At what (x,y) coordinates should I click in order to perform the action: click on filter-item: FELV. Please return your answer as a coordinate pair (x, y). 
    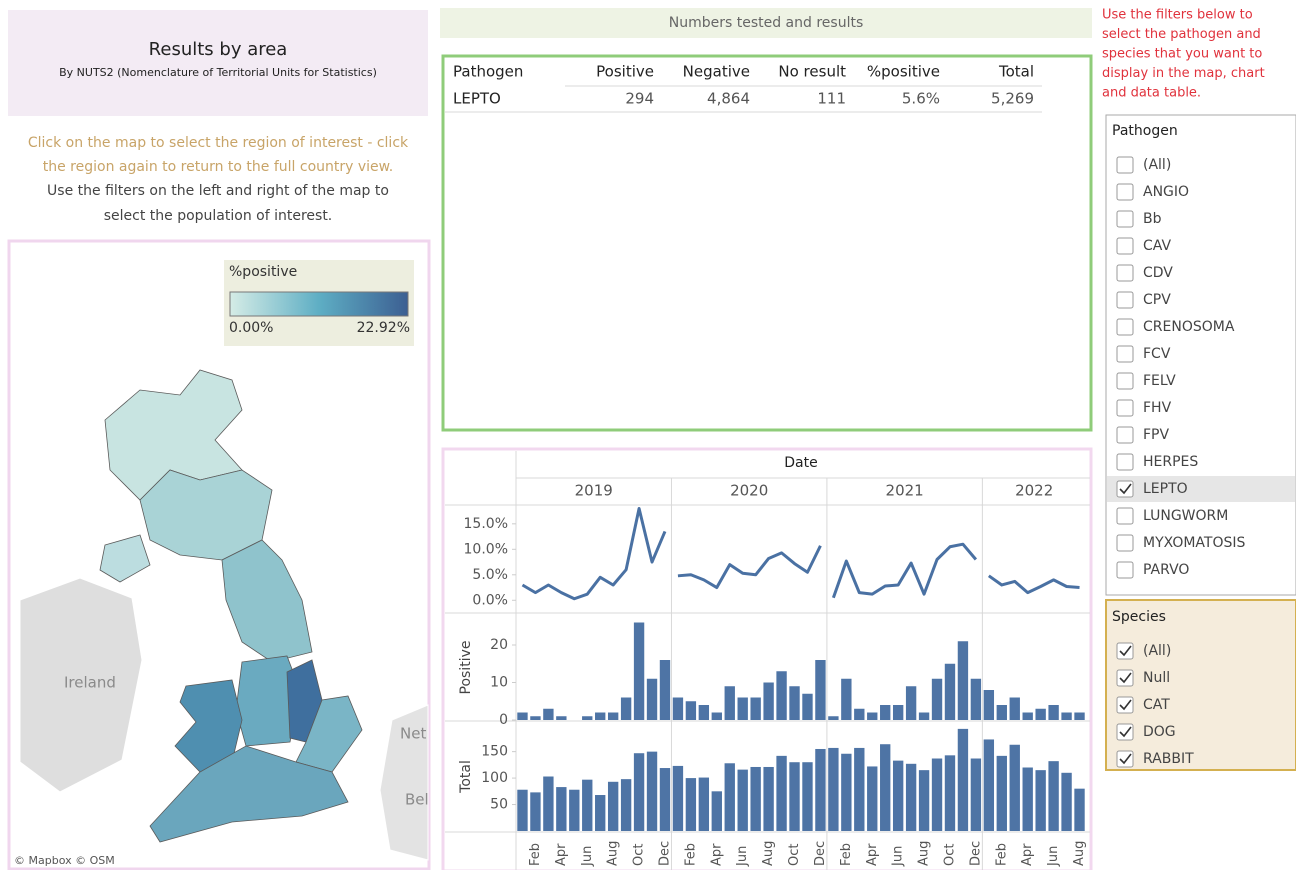
    Looking at the image, I should click on (1159, 381).